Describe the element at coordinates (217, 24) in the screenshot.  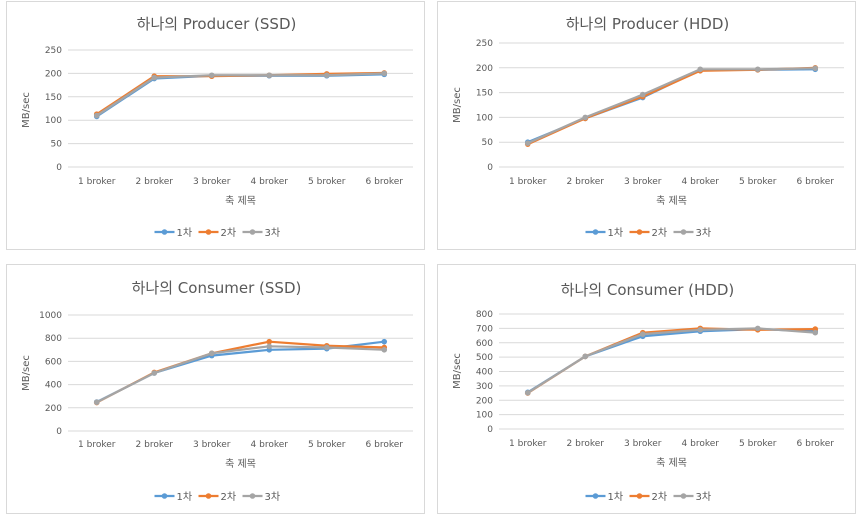
I see `chart-title: 하나의 Producer (SSD)` at that location.